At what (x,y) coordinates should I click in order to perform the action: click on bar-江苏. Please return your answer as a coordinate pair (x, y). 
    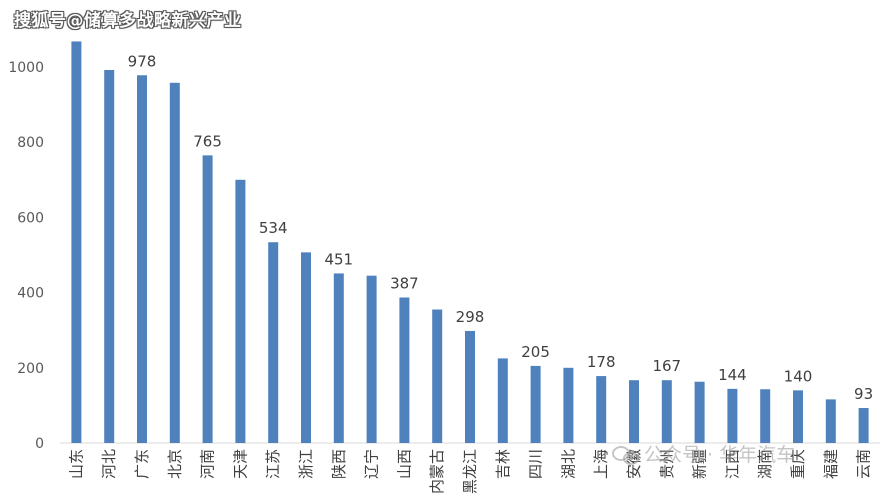
    Looking at the image, I should click on (273, 342).